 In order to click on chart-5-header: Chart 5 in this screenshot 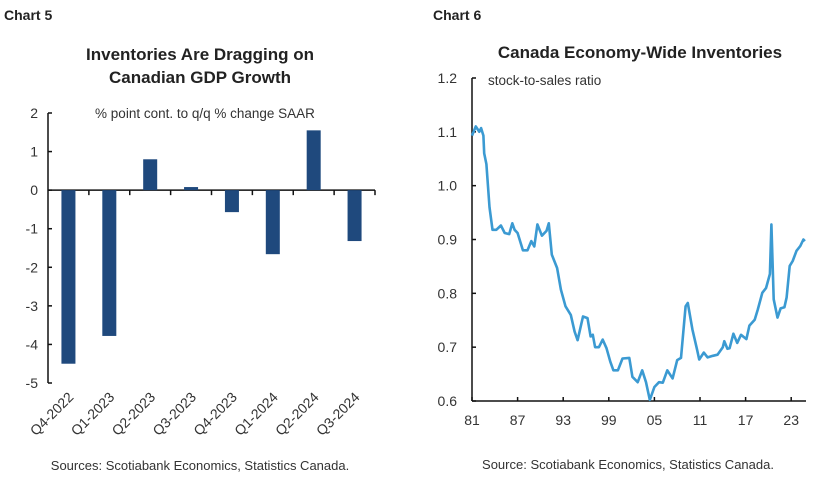, I will do `click(28, 15)`.